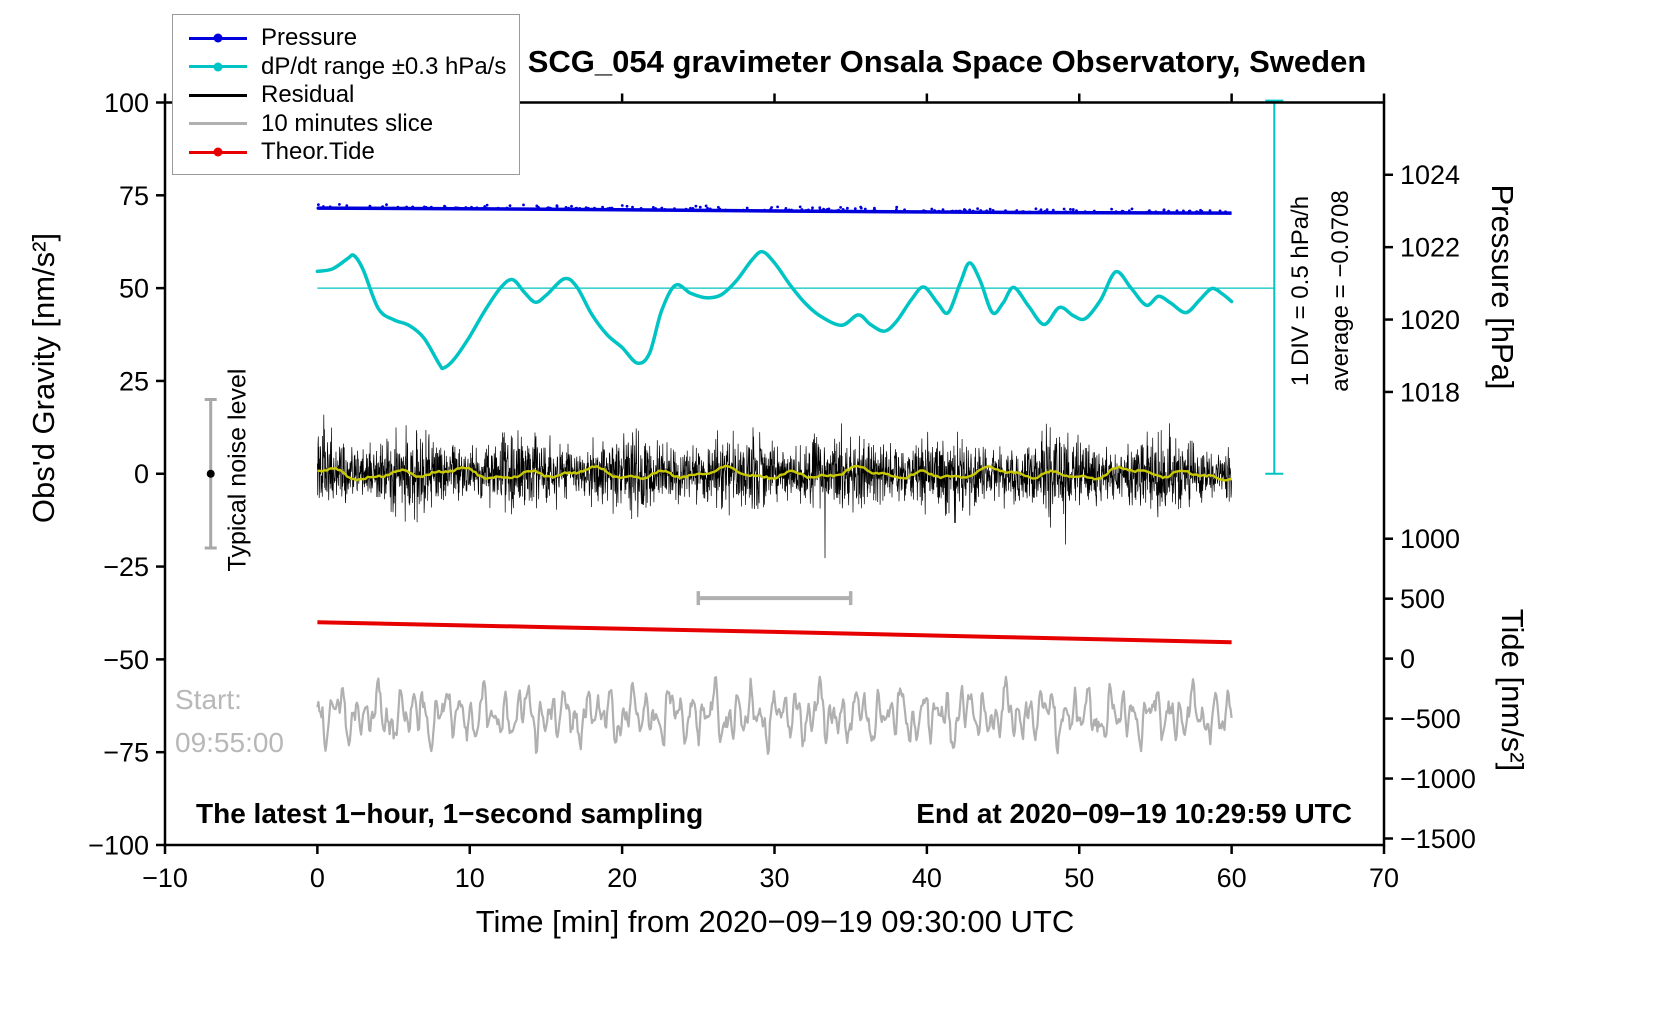  Describe the element at coordinates (141, 474) in the screenshot. I see `y-left-tick-label: 0` at that location.